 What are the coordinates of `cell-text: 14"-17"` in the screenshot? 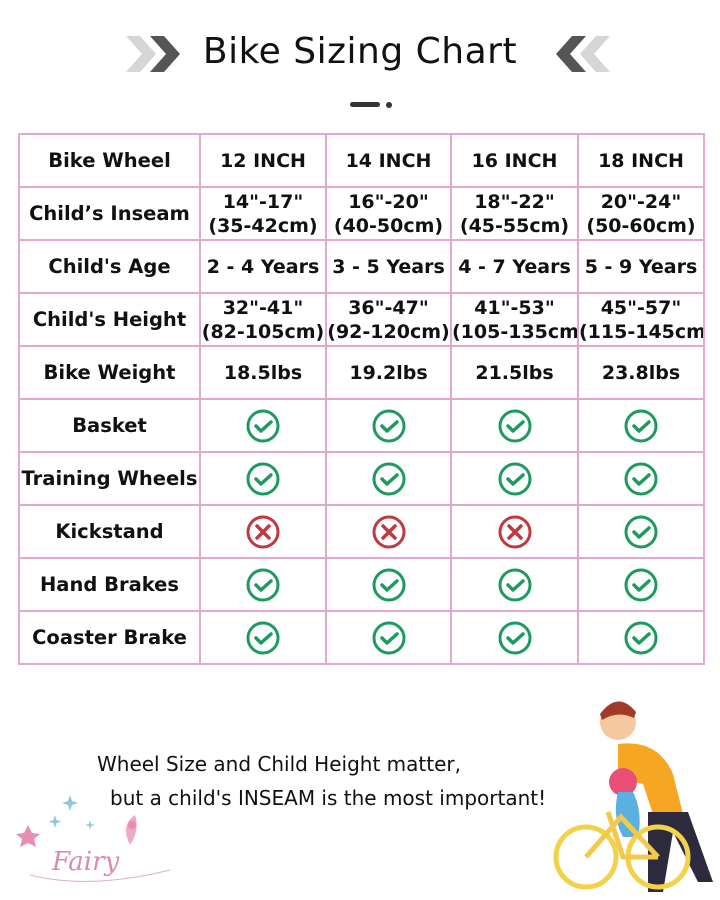 It's located at (263, 201).